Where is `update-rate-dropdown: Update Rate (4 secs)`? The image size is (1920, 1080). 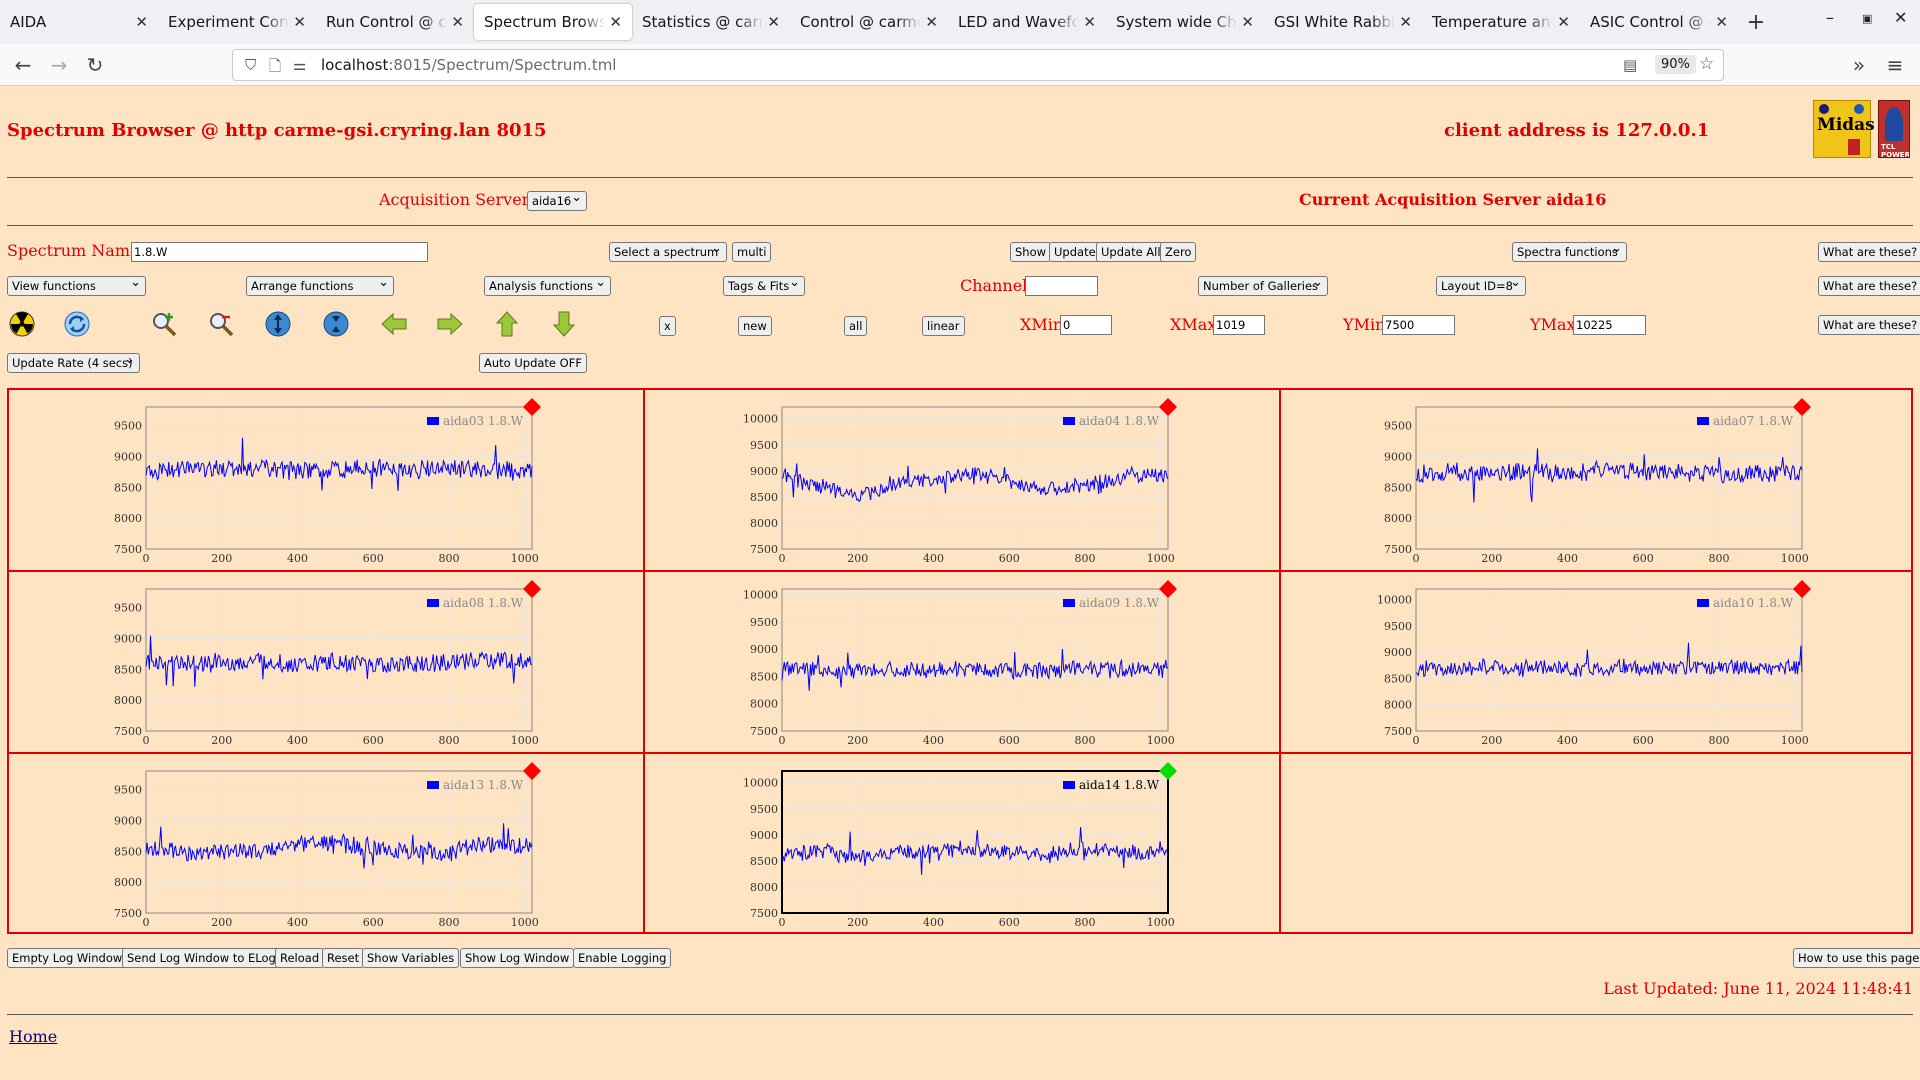 update-rate-dropdown: Update Rate (4 secs) is located at coordinates (73, 363).